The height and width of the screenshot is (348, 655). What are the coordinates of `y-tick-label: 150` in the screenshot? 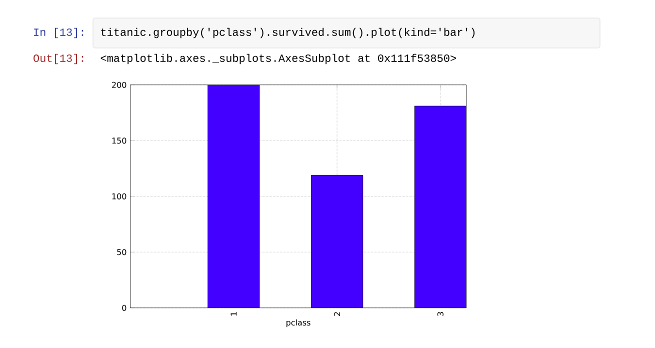 It's located at (119, 141).